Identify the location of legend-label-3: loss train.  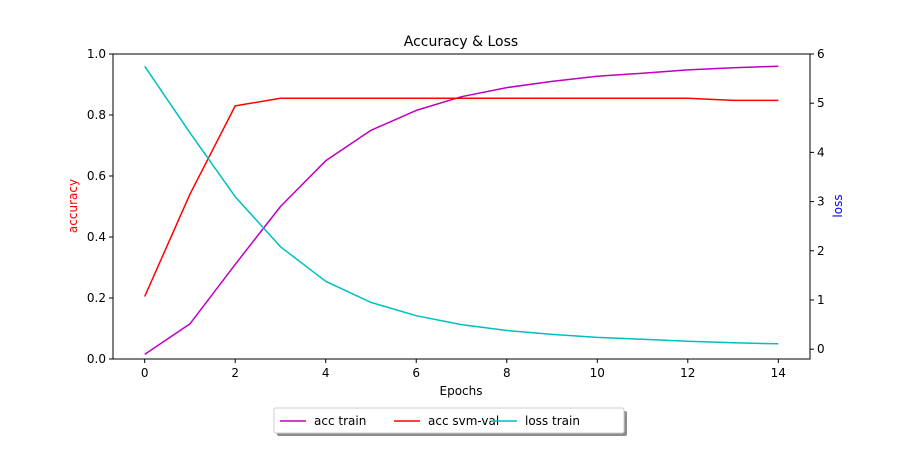
(552, 421).